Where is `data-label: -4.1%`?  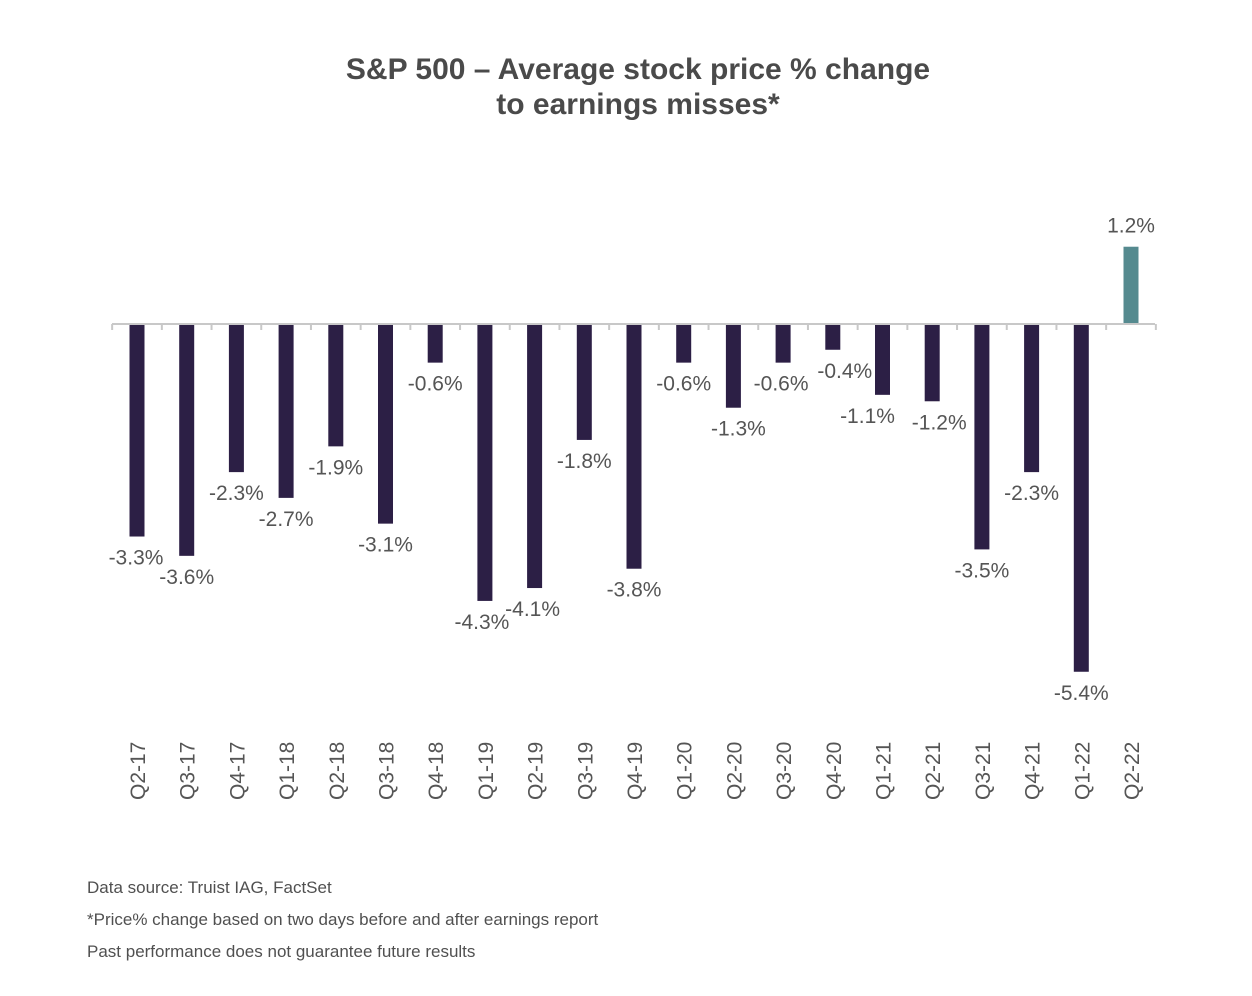
data-label: -4.1% is located at coordinates (532, 609).